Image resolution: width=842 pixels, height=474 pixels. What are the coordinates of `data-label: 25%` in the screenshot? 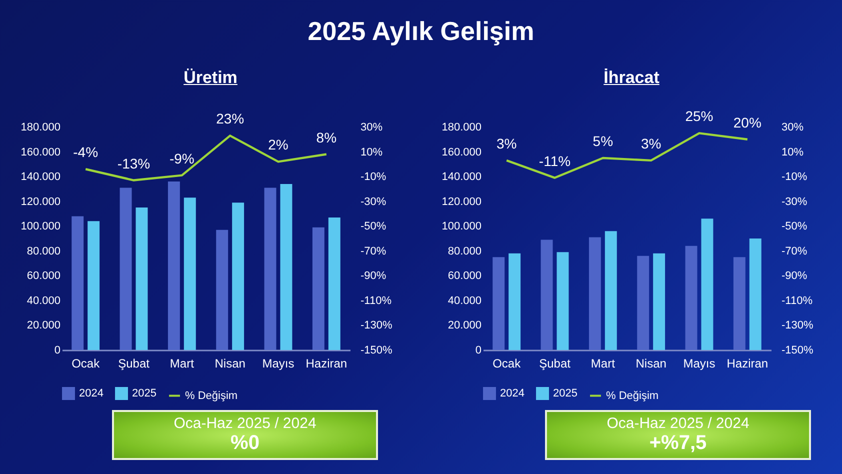 It's located at (699, 116).